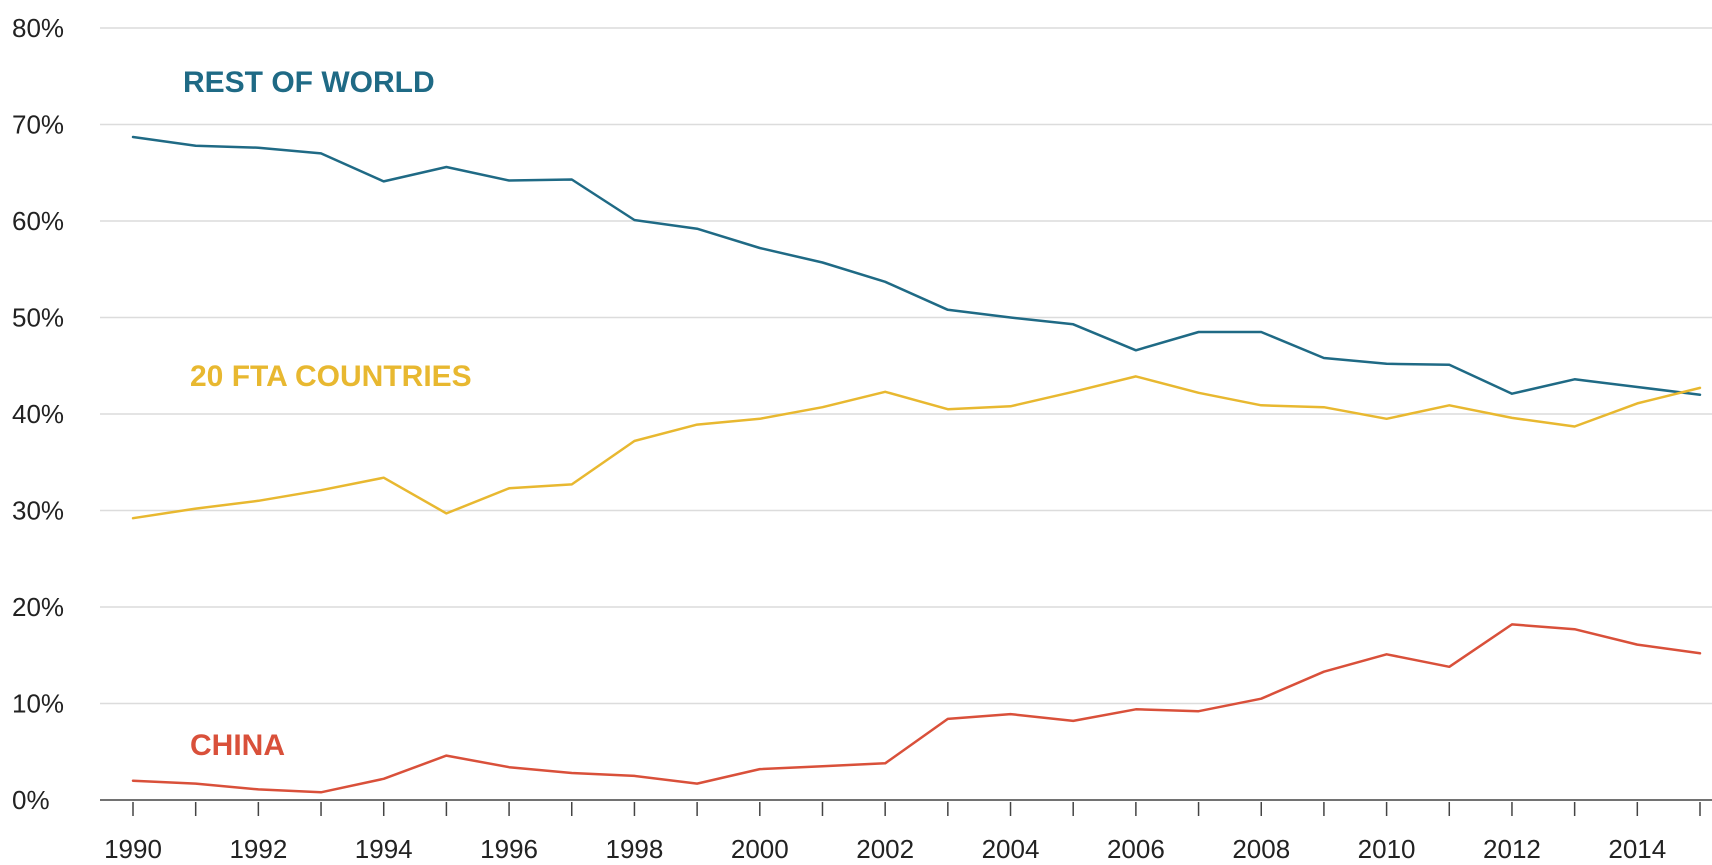  What do you see at coordinates (309, 82) in the screenshot?
I see `series-label-rest-of-world: REST OF WORLD` at bounding box center [309, 82].